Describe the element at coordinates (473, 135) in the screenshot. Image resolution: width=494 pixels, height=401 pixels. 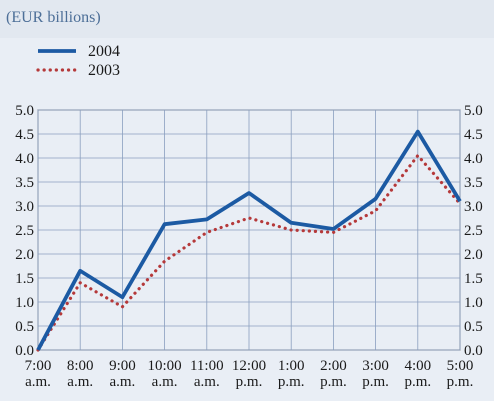
I see `y-tick-label-right: 4.5` at that location.